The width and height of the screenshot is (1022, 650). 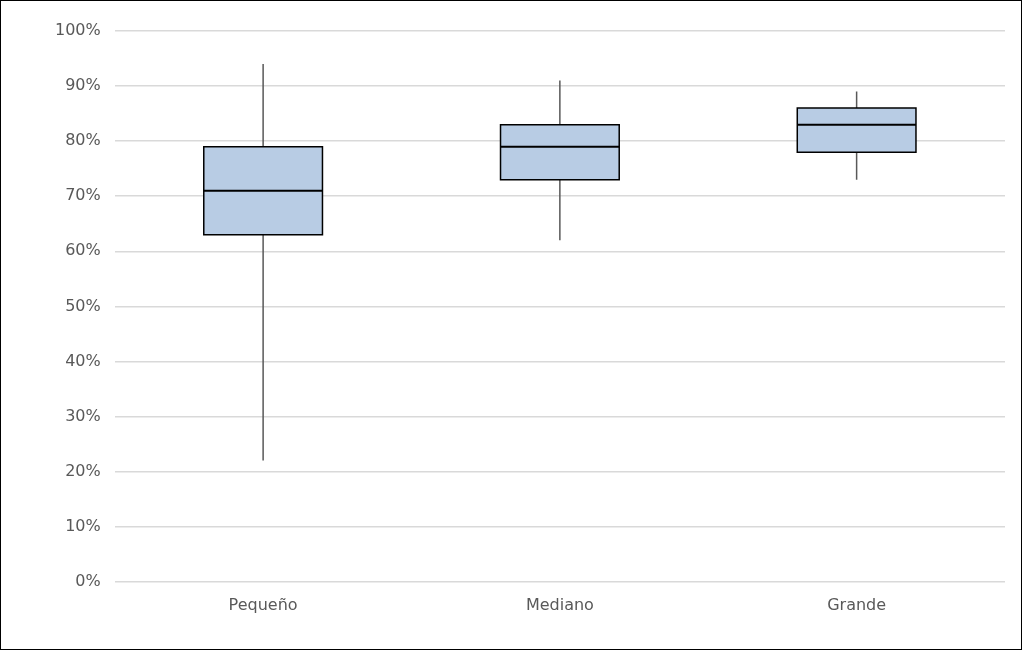 I want to click on x-tick-label: Pequeño, so click(x=263, y=604).